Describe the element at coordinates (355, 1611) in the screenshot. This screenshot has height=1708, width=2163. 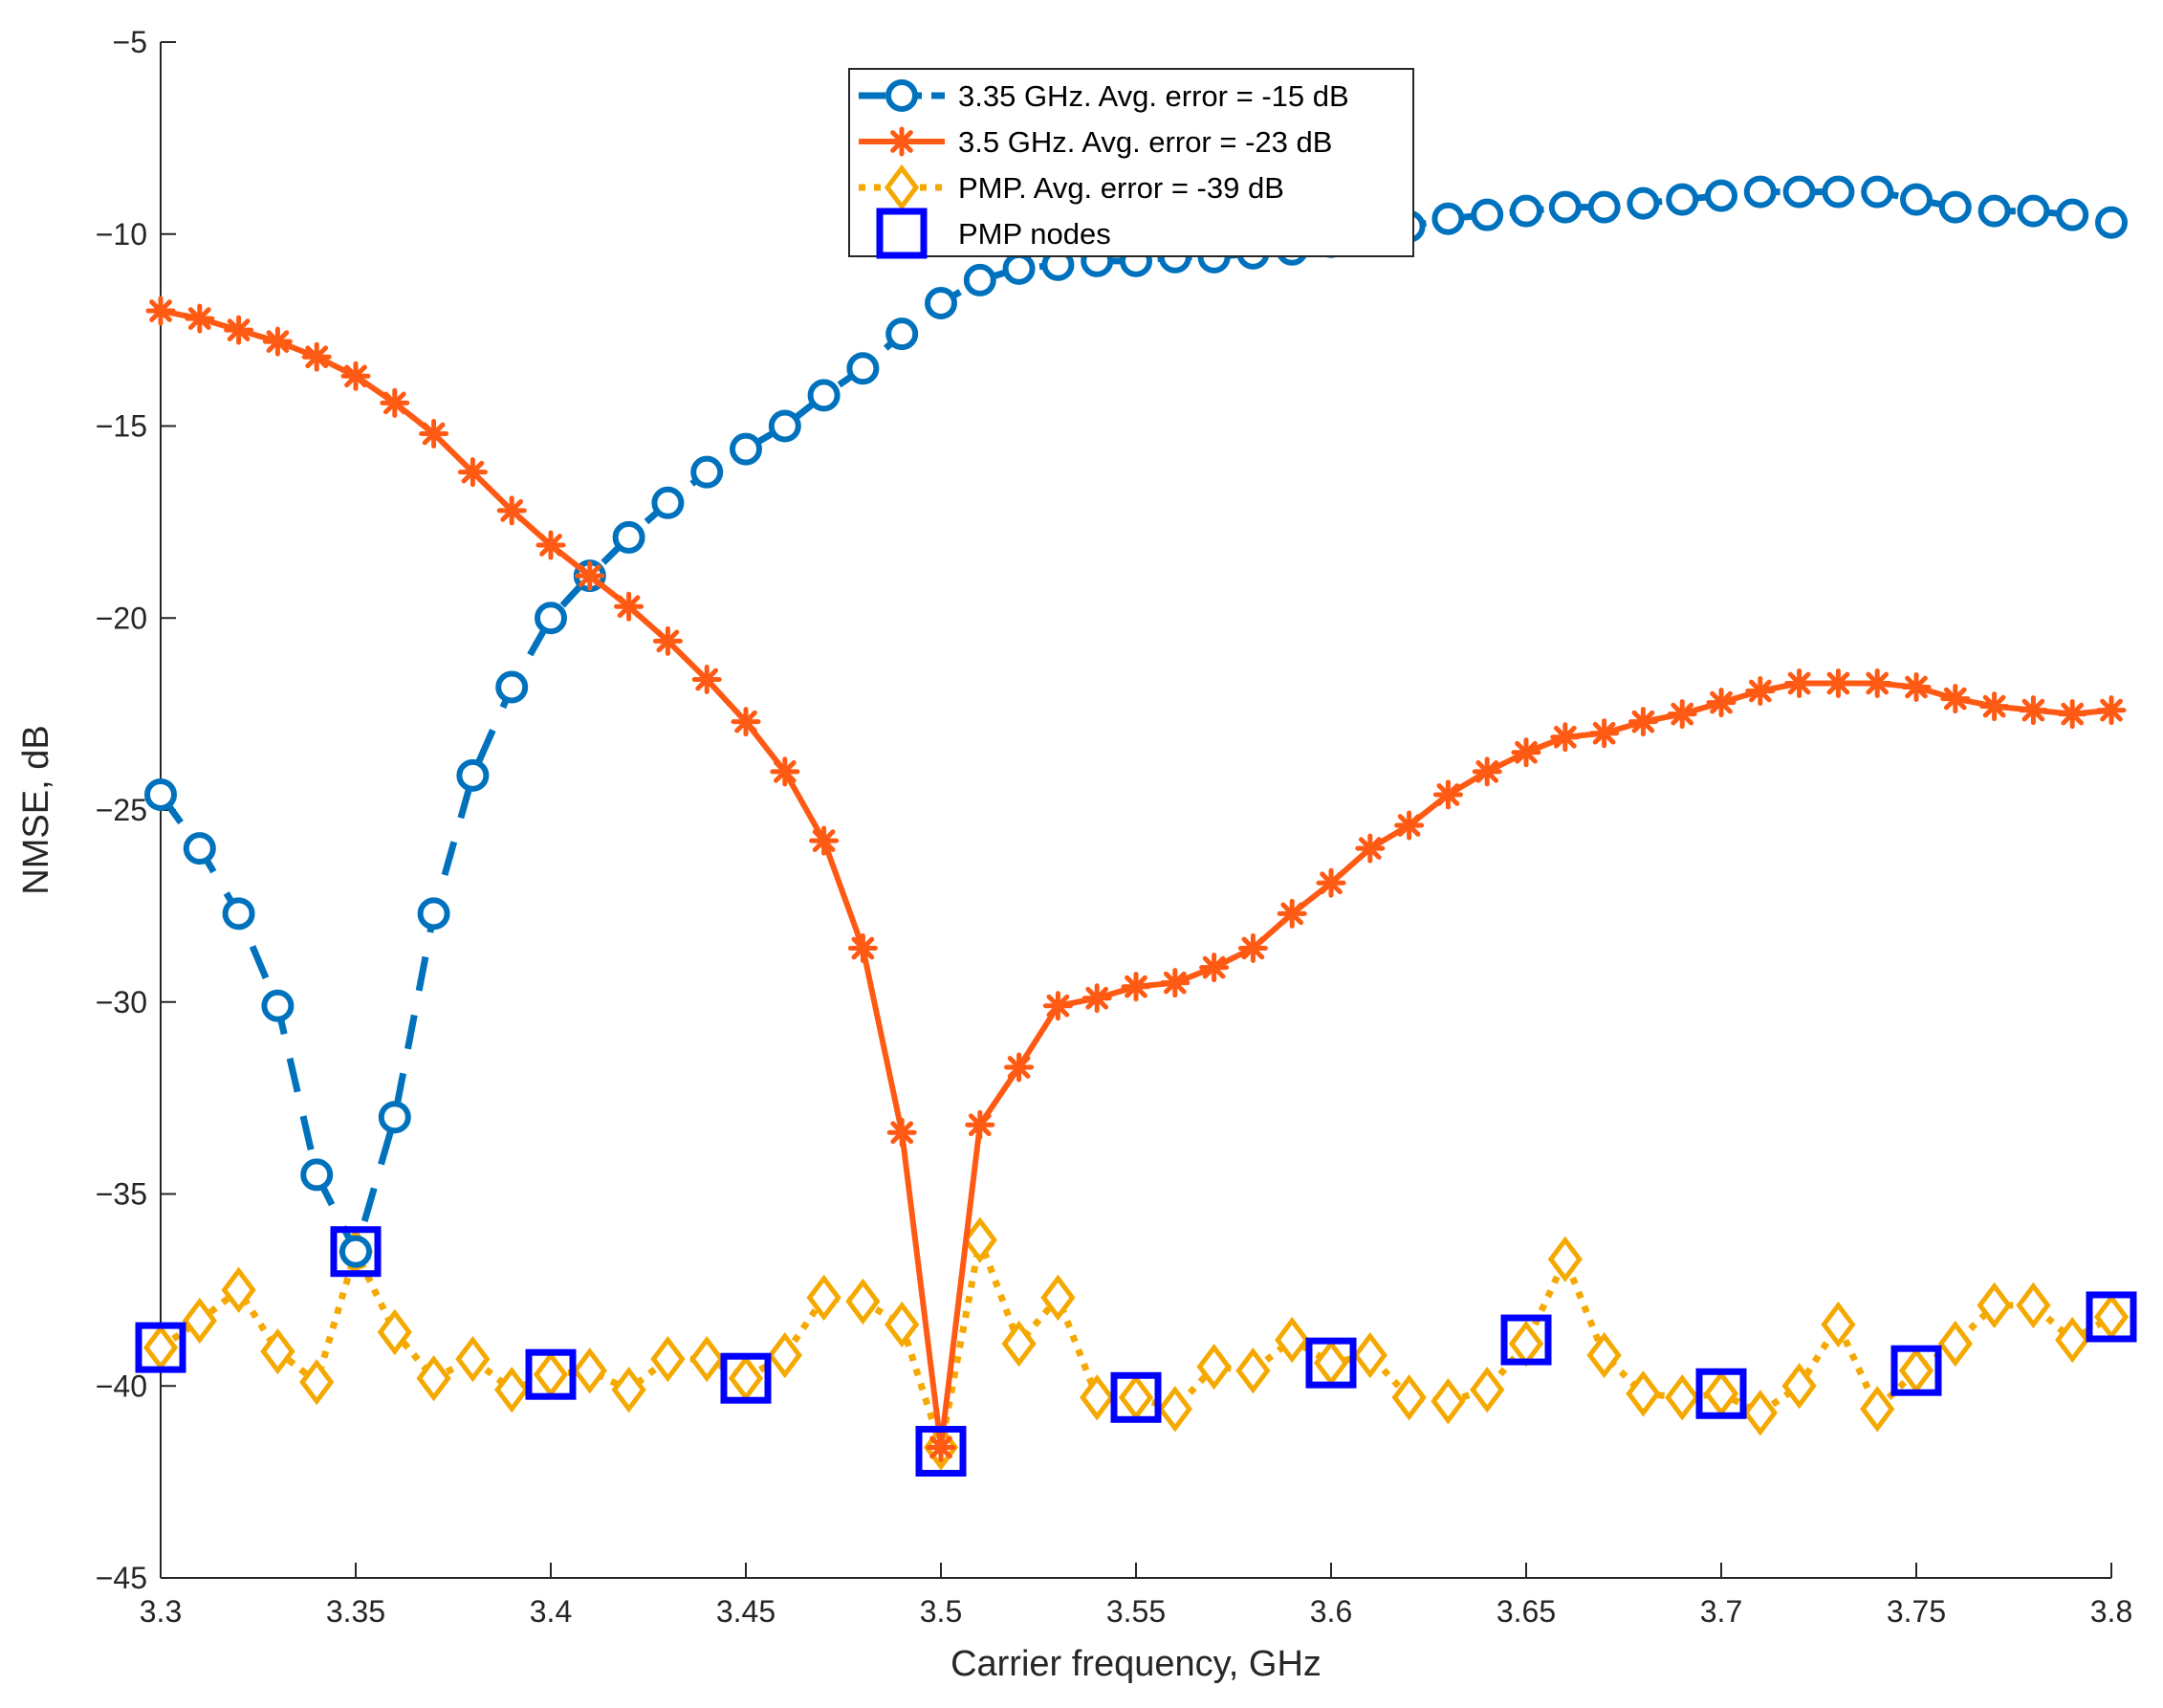
I see `x-tick-label: 3.35` at that location.